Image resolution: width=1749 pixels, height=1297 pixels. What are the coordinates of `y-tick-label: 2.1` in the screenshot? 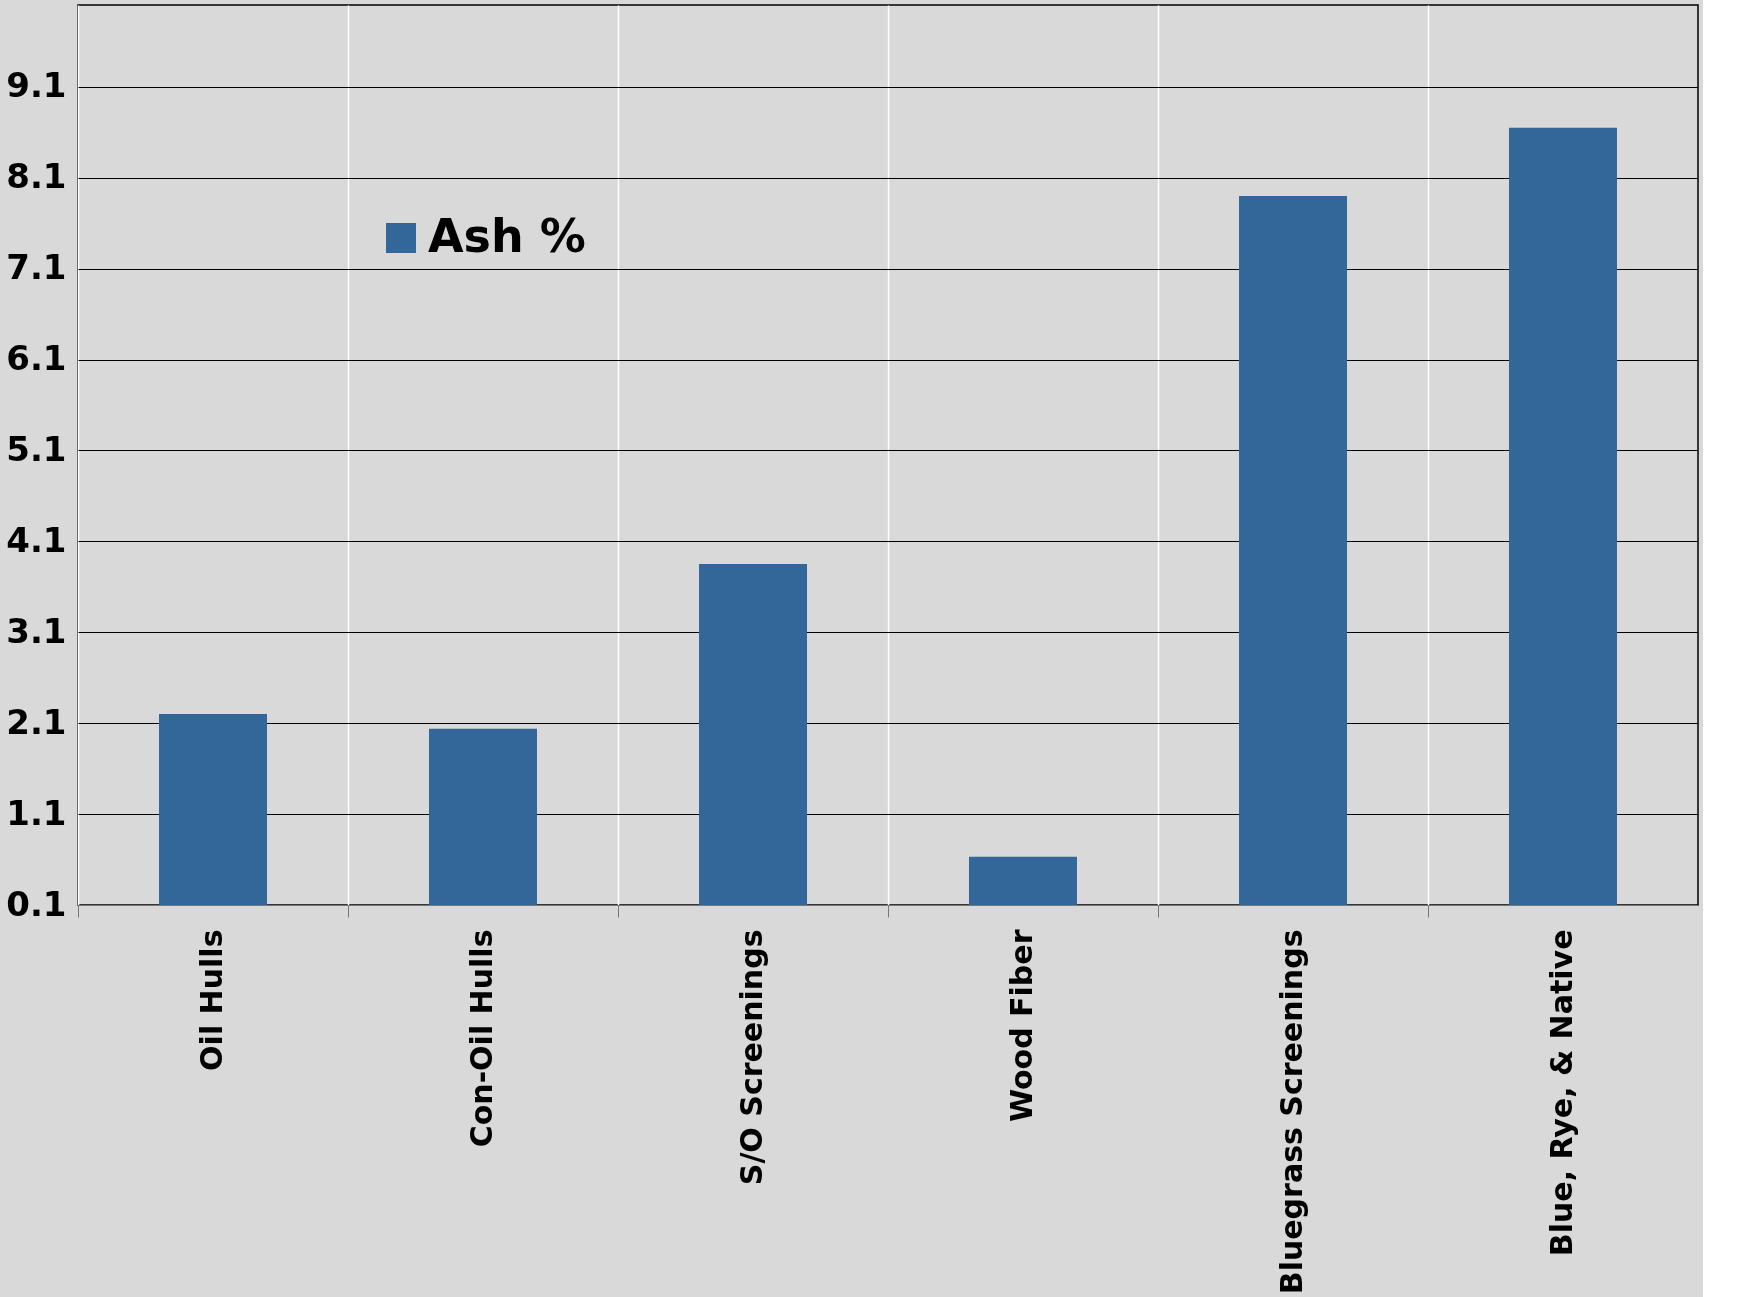 It's located at (36, 721).